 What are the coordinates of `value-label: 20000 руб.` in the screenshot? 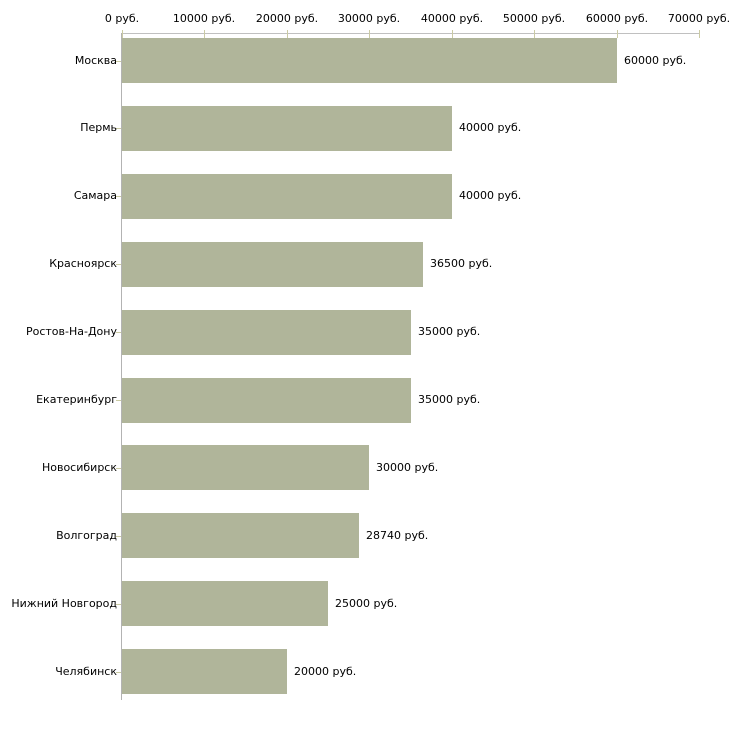 It's located at (325, 671).